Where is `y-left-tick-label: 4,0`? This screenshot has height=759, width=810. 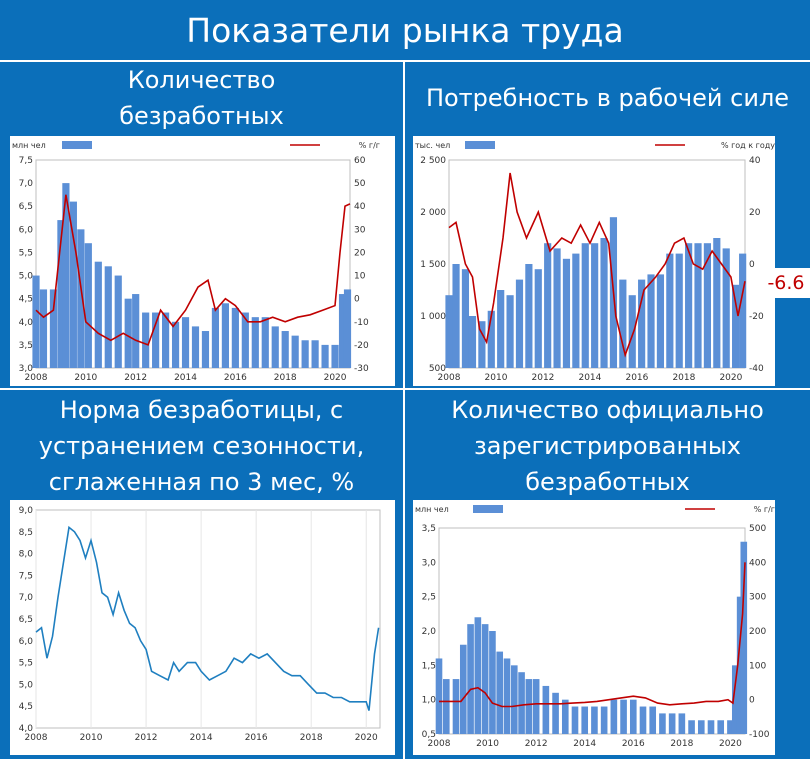
y-left-tick-label: 4,0 is located at coordinates (26, 323).